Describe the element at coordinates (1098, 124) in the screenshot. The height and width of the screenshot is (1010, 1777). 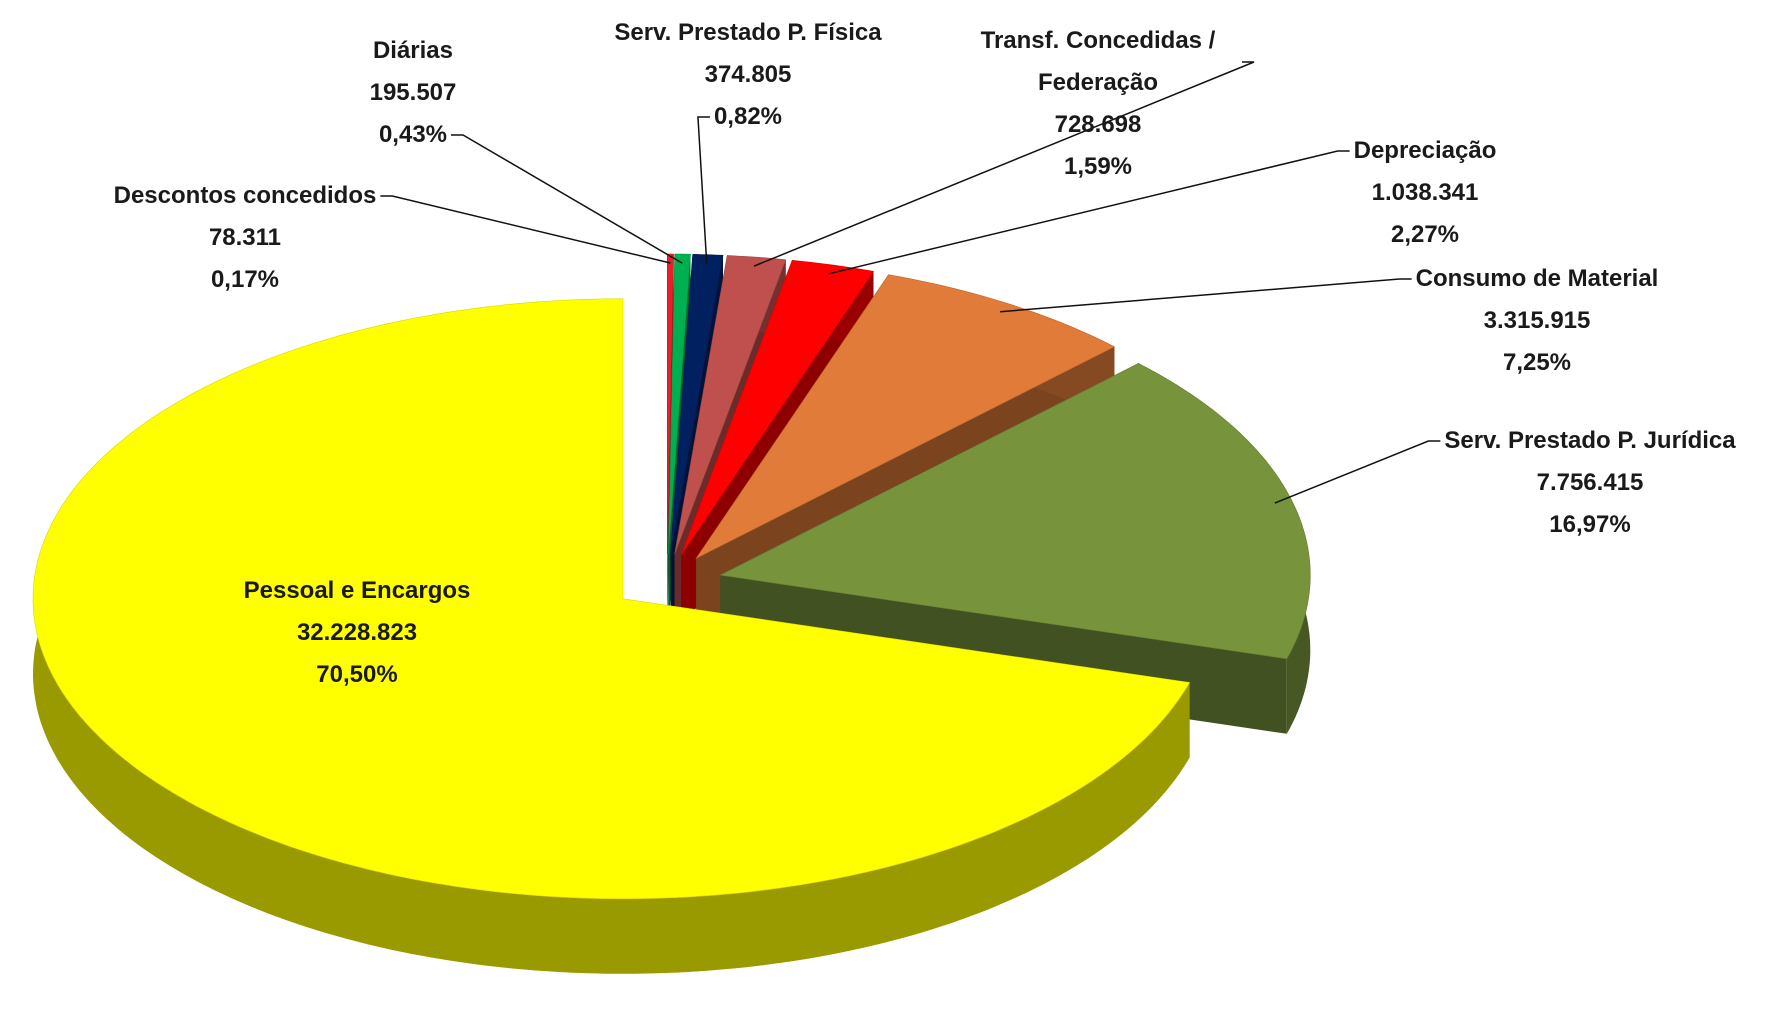
I see `label-value: 728.698` at that location.